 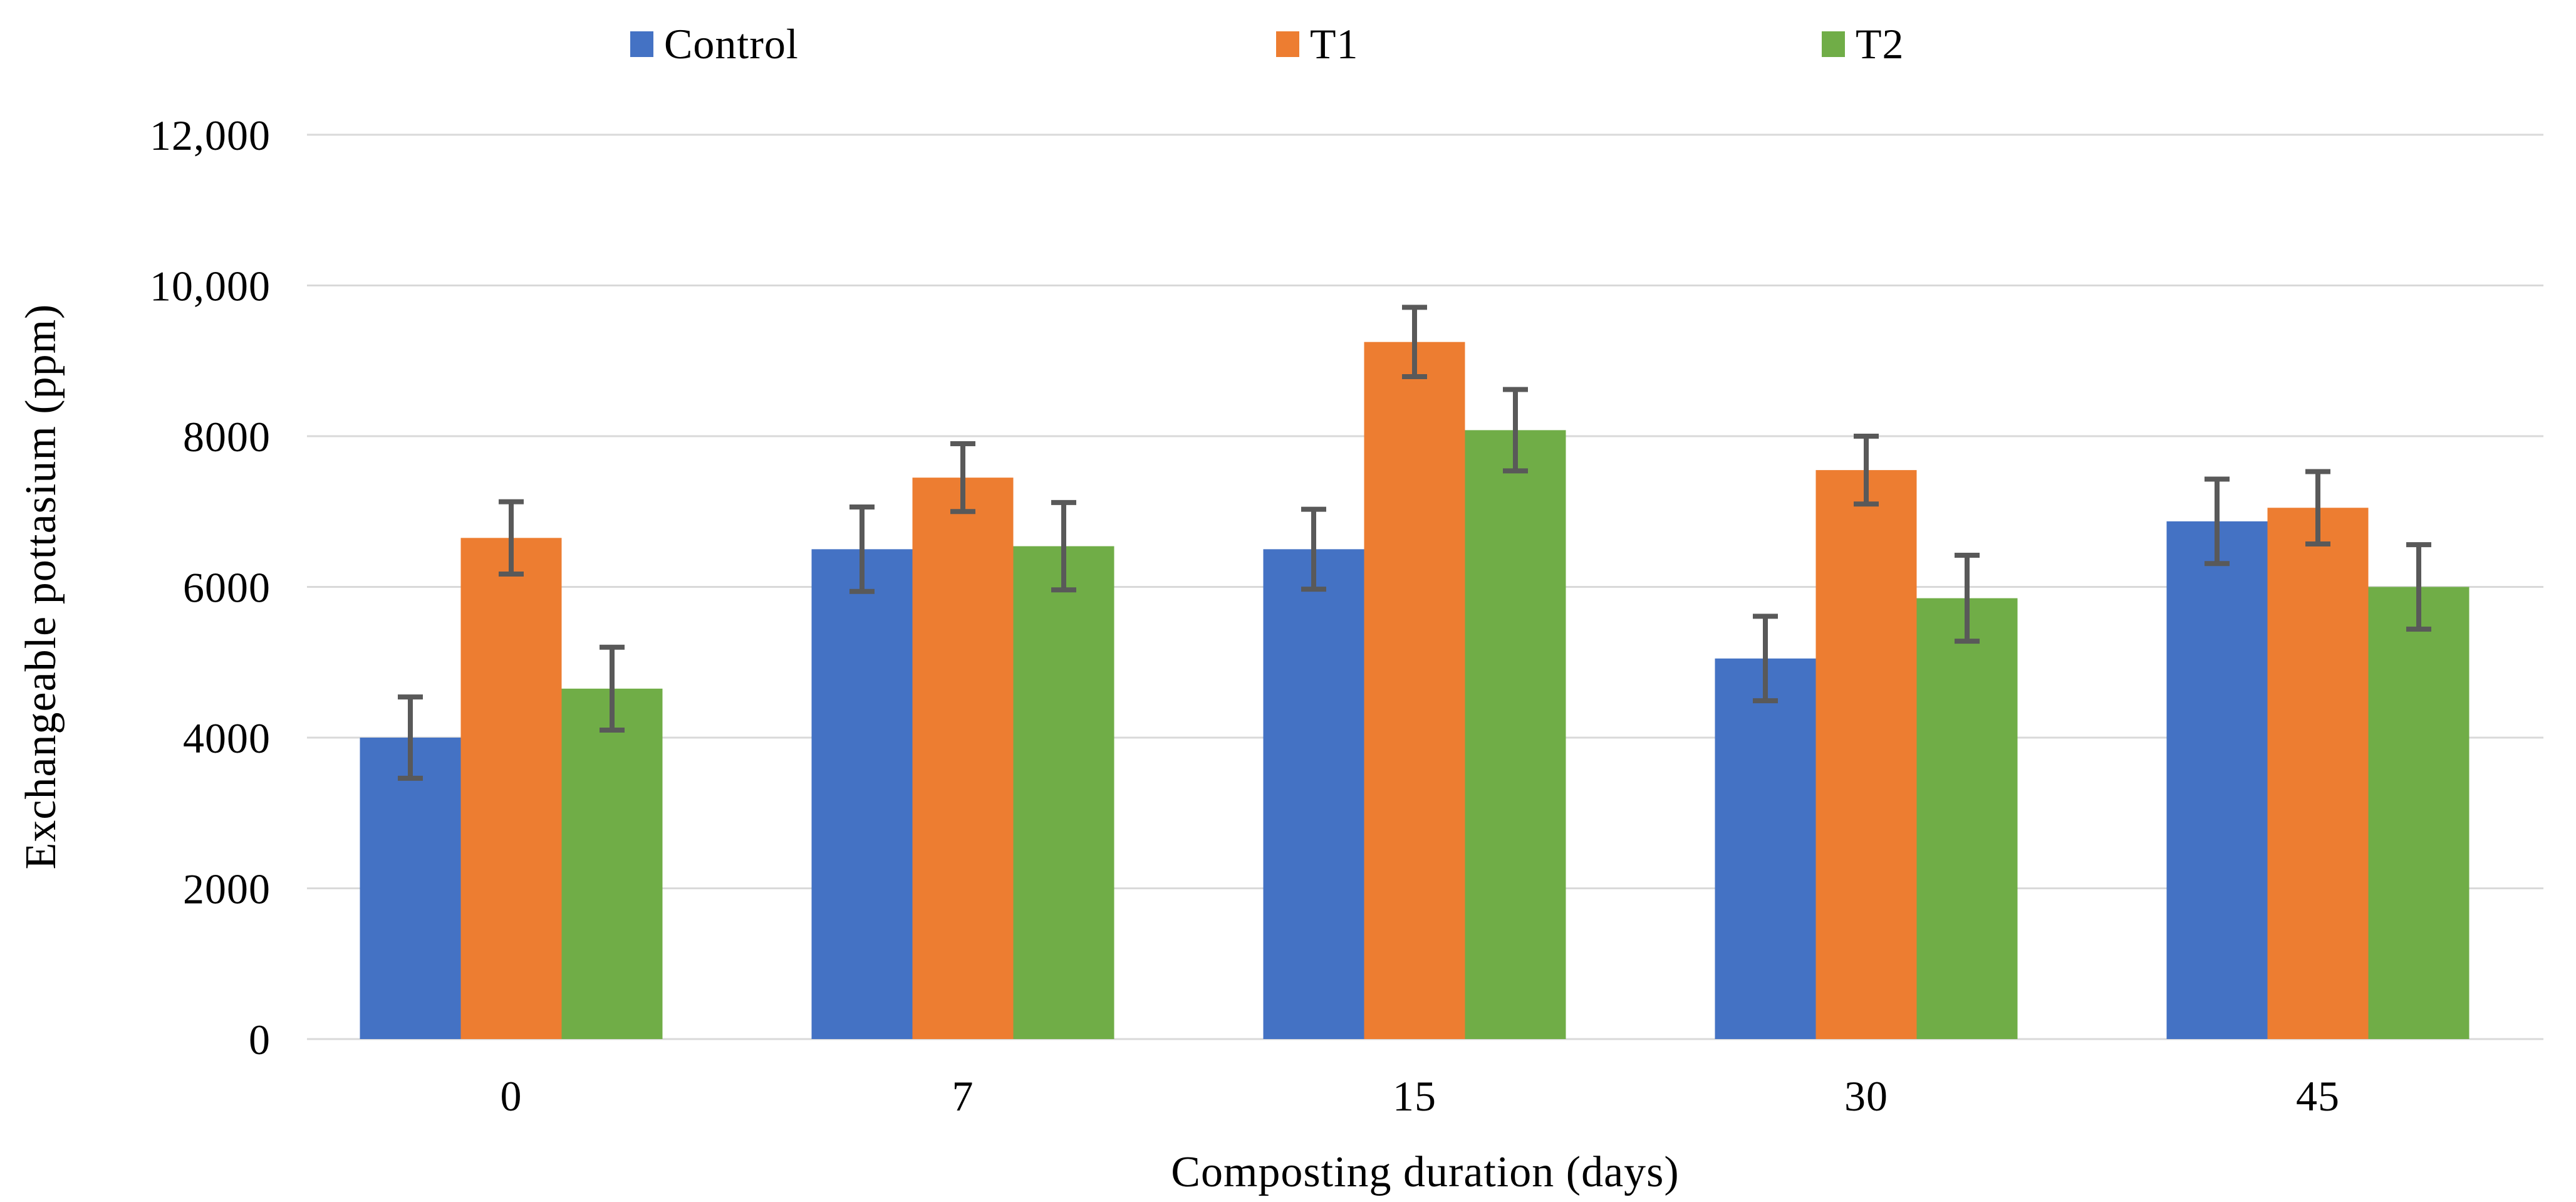 What do you see at coordinates (410, 888) in the screenshot?
I see `bar-control-day0` at bounding box center [410, 888].